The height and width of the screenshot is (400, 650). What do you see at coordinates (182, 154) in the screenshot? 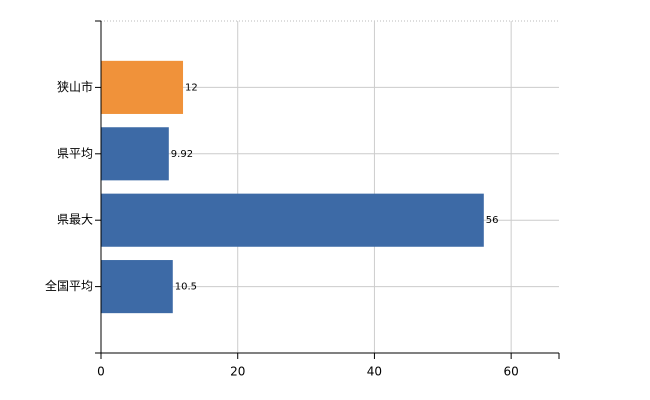
I see `value-label: 9.92` at bounding box center [182, 154].